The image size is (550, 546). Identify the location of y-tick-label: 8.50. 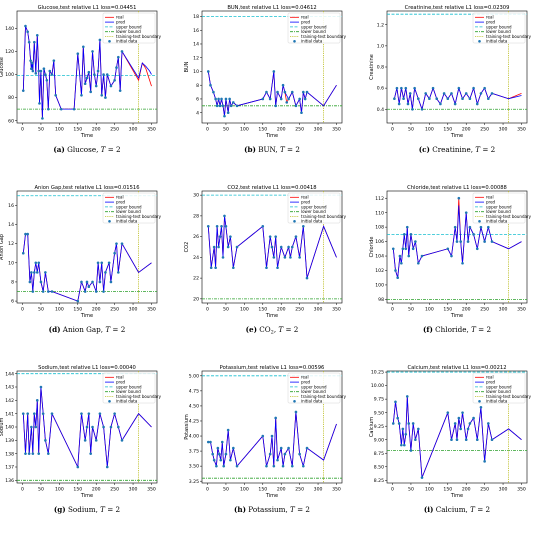
(379, 467).